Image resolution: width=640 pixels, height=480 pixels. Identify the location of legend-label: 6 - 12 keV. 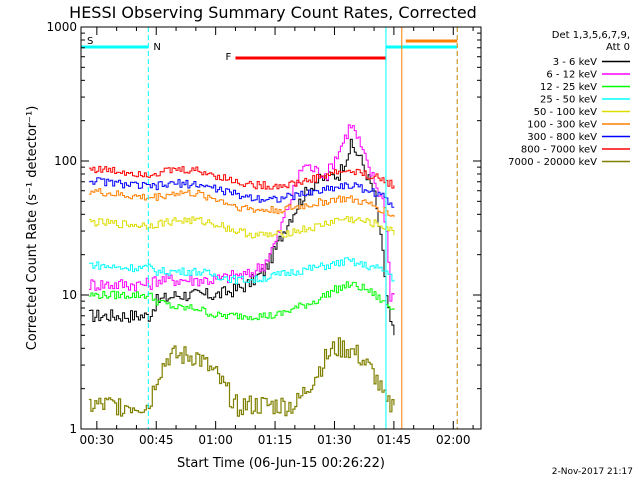
(571, 75).